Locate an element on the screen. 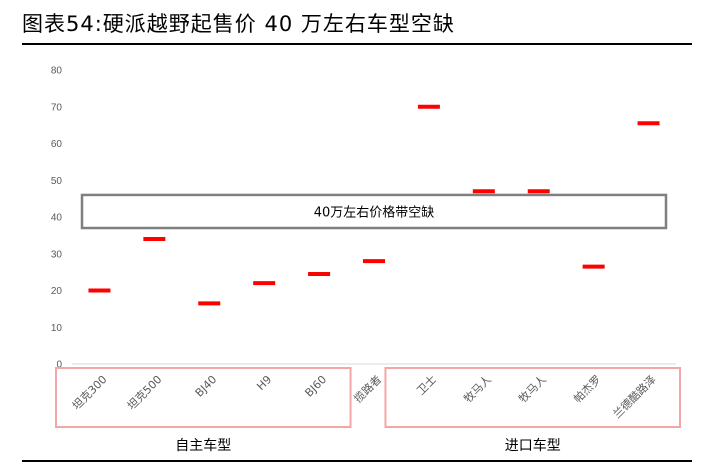 Image resolution: width=704 pixels, height=469 pixels. category-label: 坦克300 is located at coordinates (89, 392).